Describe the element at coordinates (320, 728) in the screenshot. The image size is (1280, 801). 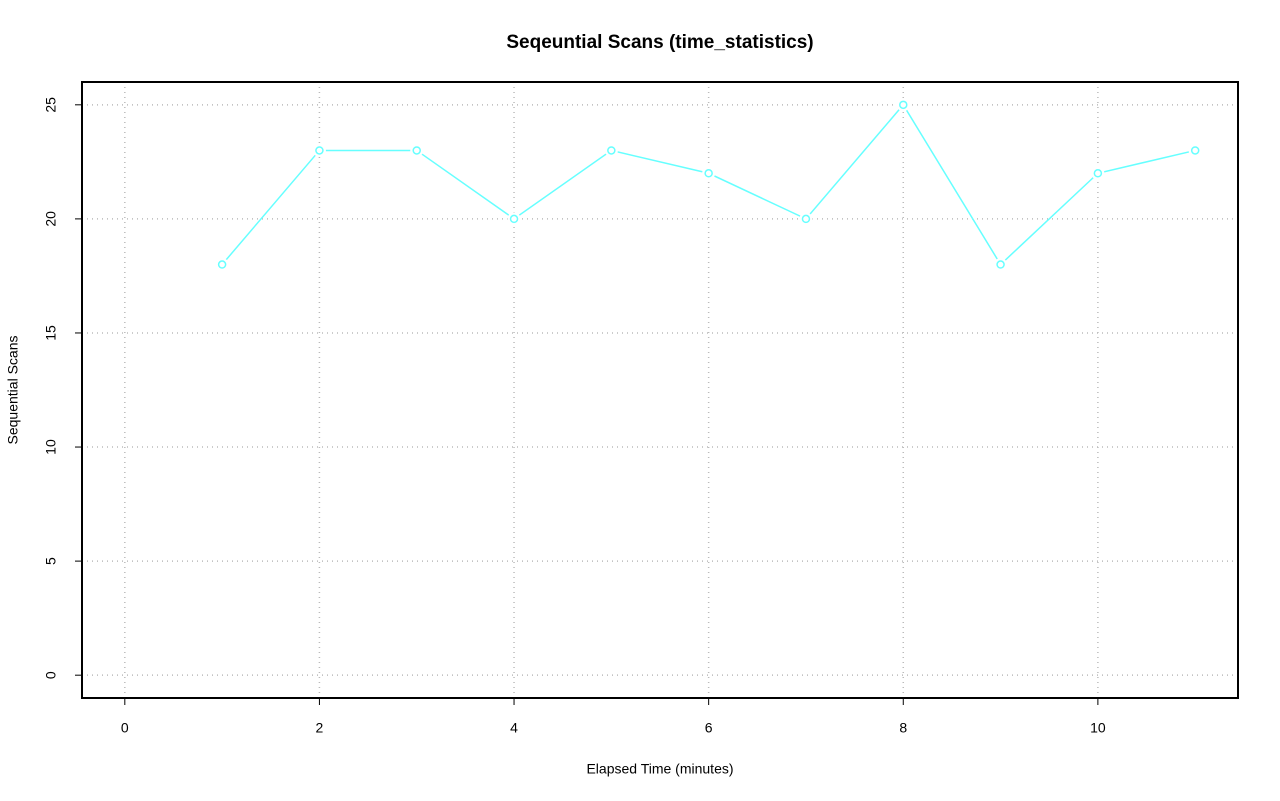
I see `x-tick-label: 2` at that location.